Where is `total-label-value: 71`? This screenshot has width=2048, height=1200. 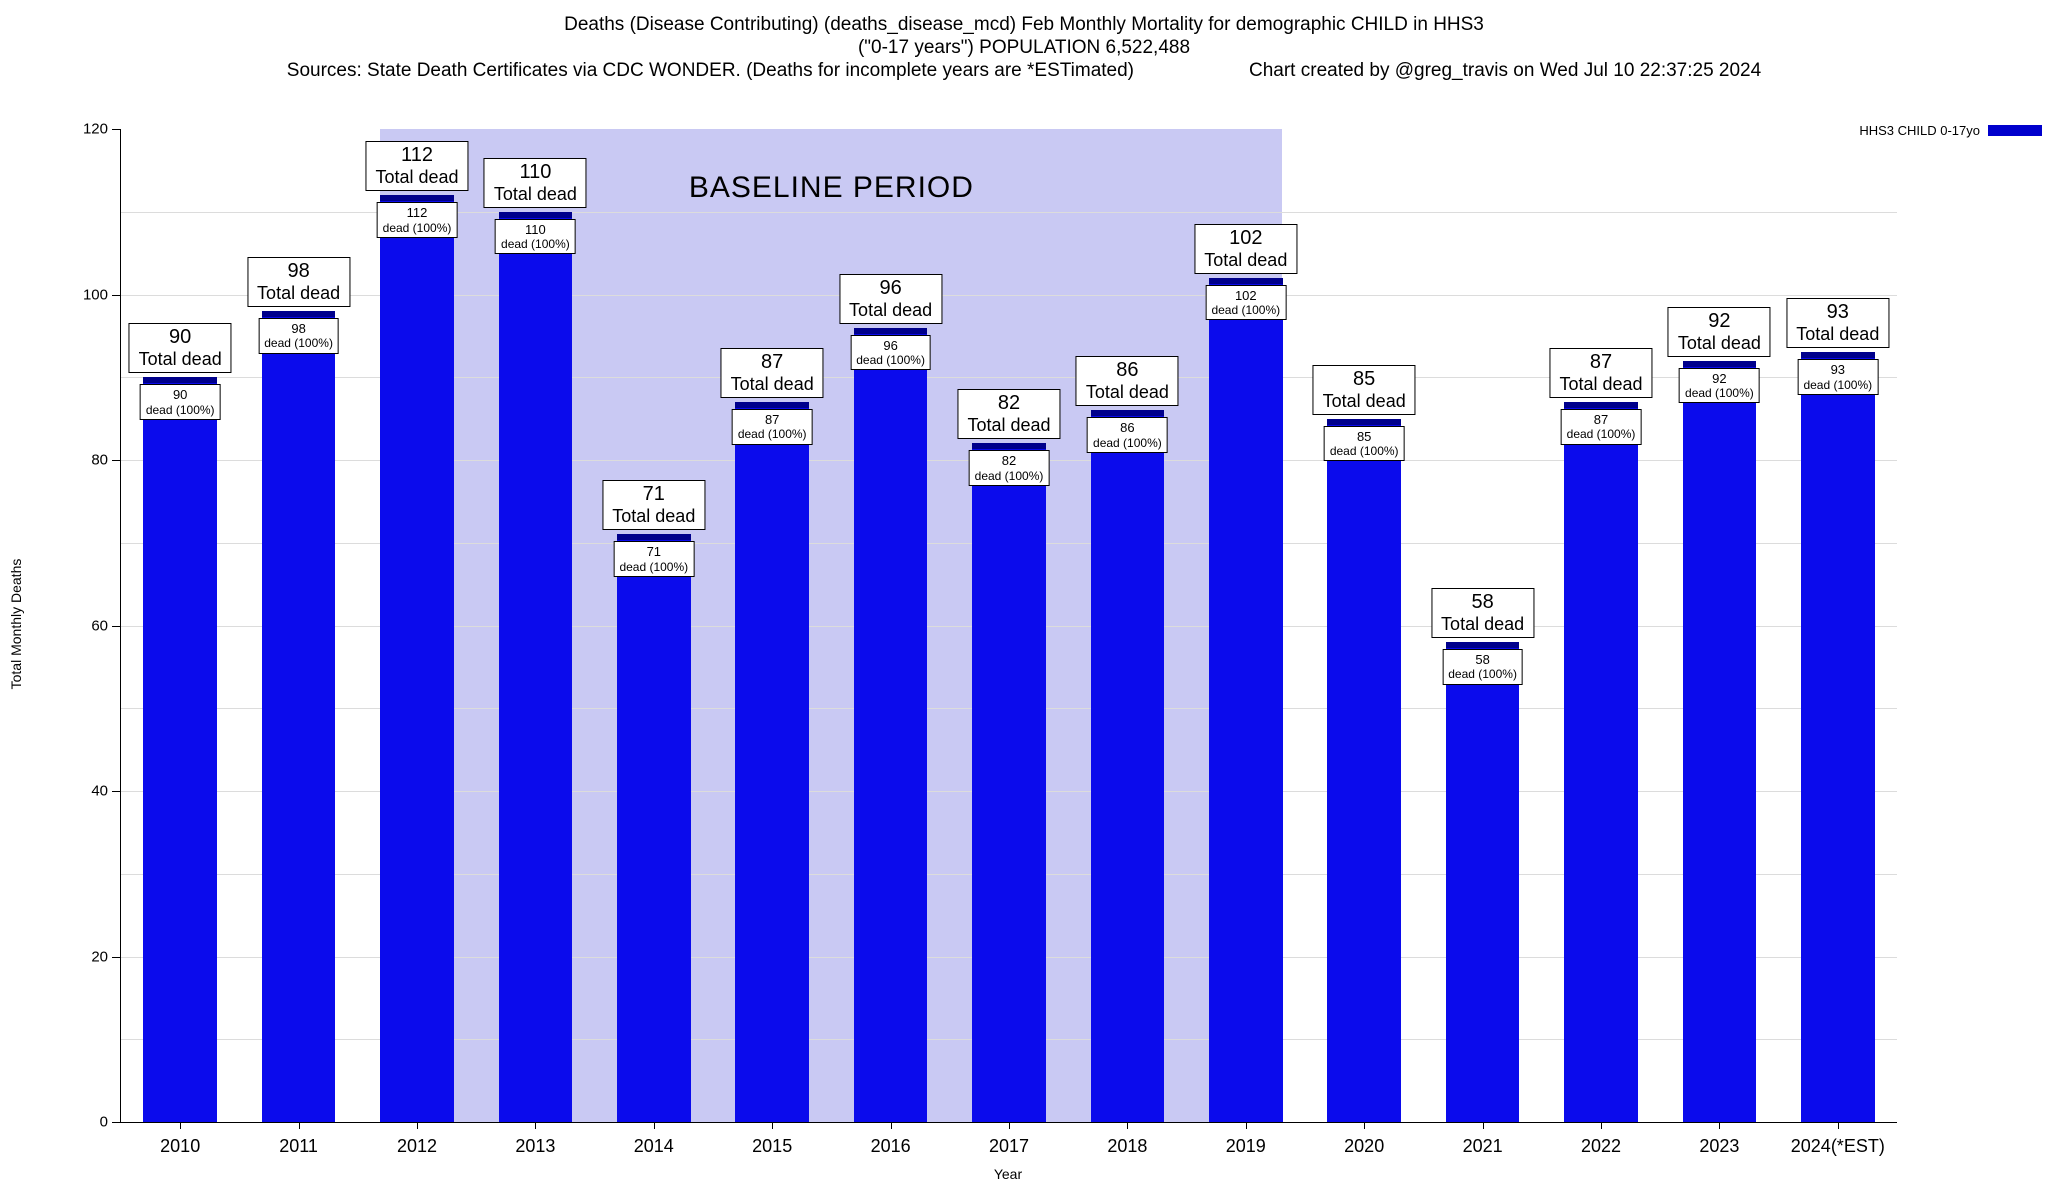 total-label-value: 71 is located at coordinates (653, 494).